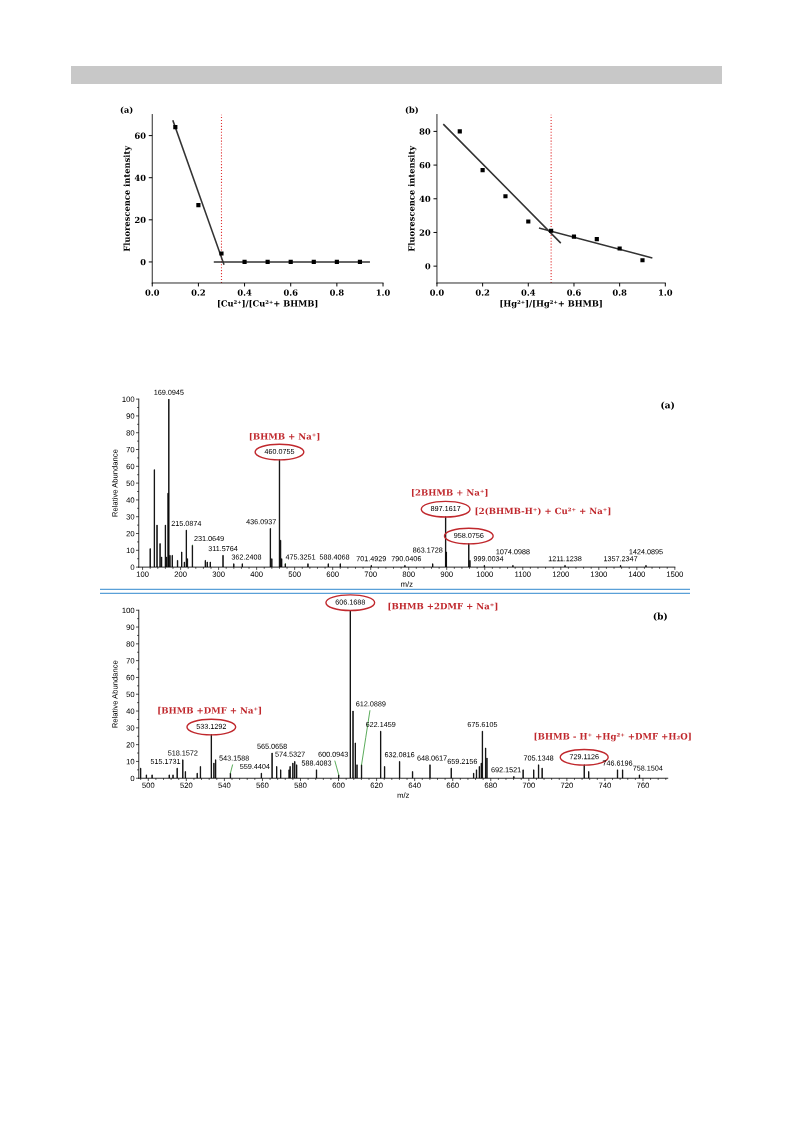  What do you see at coordinates (551, 304) in the screenshot?
I see `x-axis-title: [Hg²⁺]/[Hg²⁺+ BHMB]` at bounding box center [551, 304].